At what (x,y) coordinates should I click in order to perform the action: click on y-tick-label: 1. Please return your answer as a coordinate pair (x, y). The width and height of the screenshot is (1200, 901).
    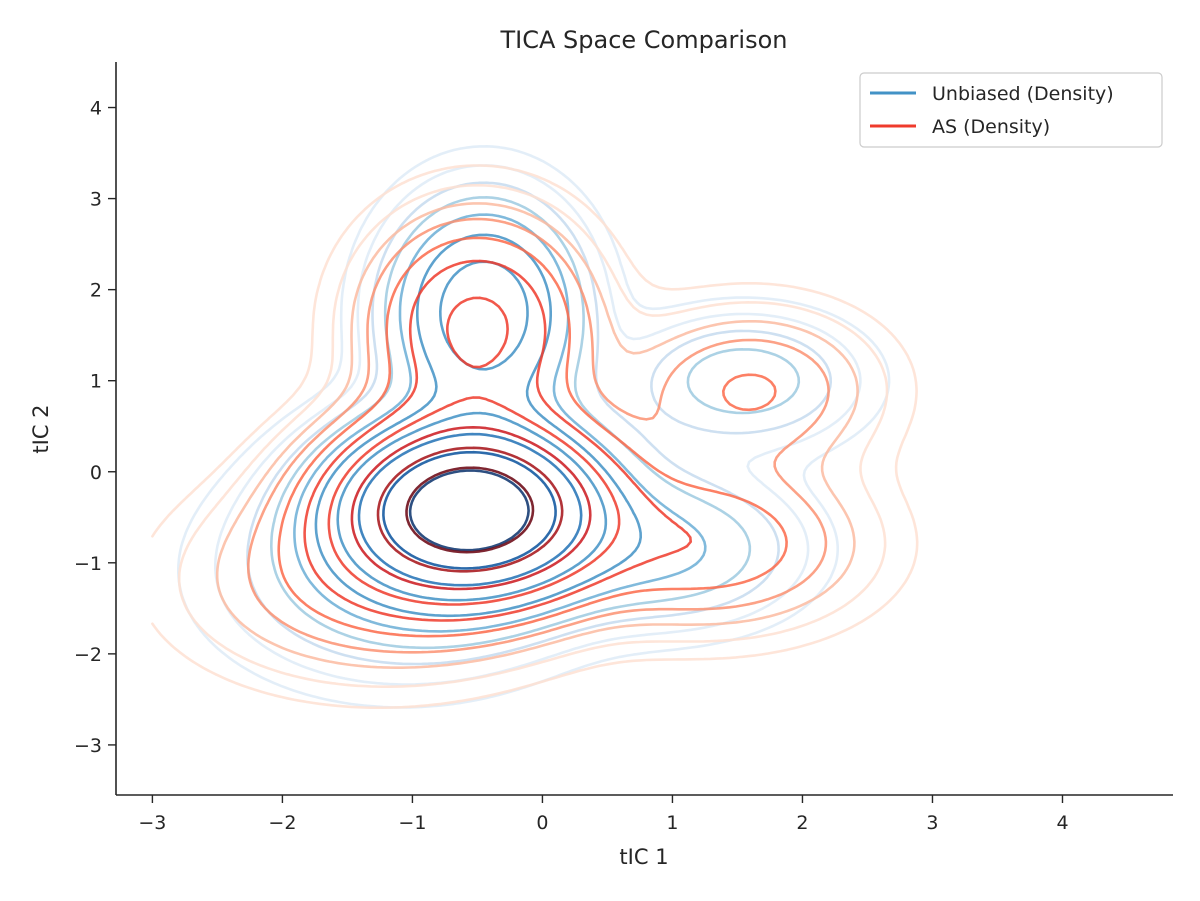
    Looking at the image, I should click on (96, 382).